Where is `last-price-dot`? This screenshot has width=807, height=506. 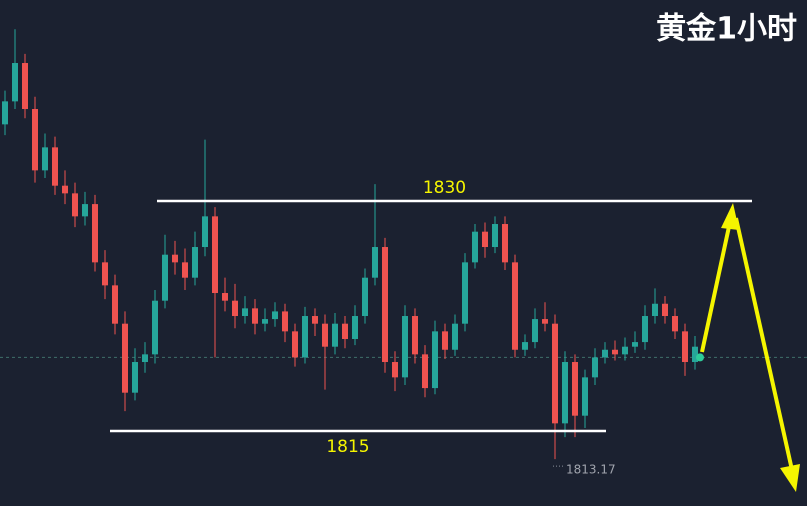 last-price-dot is located at coordinates (700, 357).